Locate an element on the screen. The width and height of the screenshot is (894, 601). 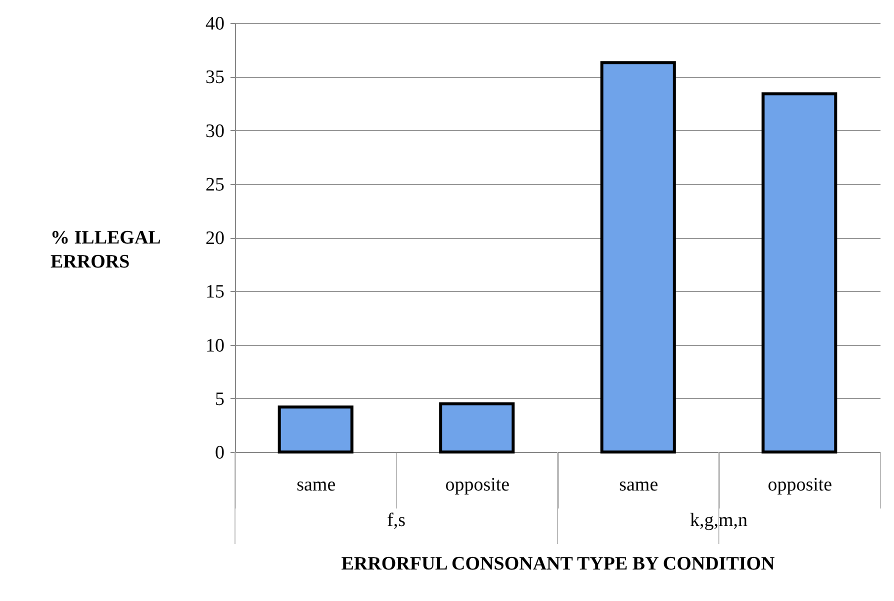
y-tick-label: 40 is located at coordinates (215, 24).